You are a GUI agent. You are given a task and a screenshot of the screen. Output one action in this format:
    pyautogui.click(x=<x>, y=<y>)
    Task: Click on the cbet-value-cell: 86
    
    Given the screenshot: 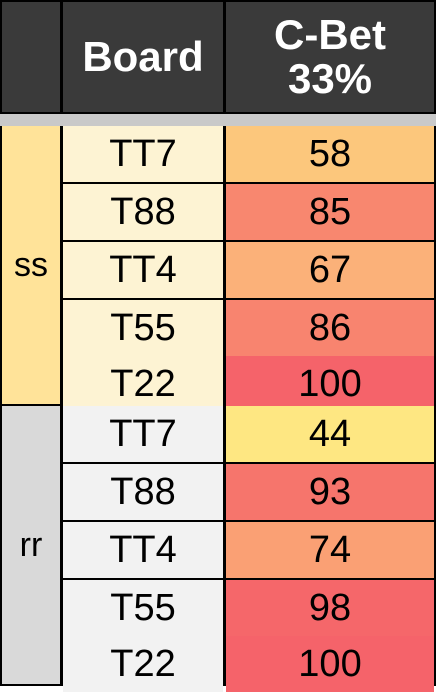 What is the action you would take?
    pyautogui.click(x=330, y=328)
    